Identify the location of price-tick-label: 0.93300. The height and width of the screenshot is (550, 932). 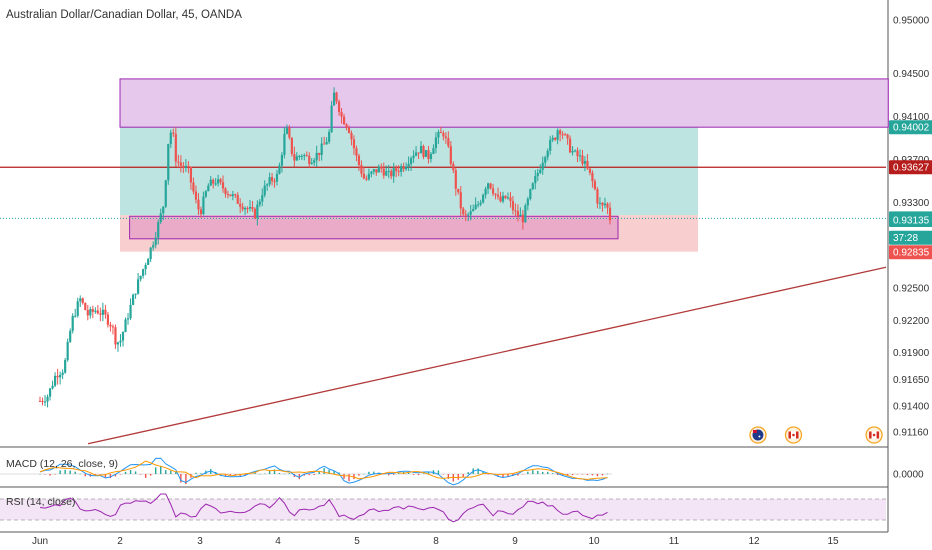
(911, 203).